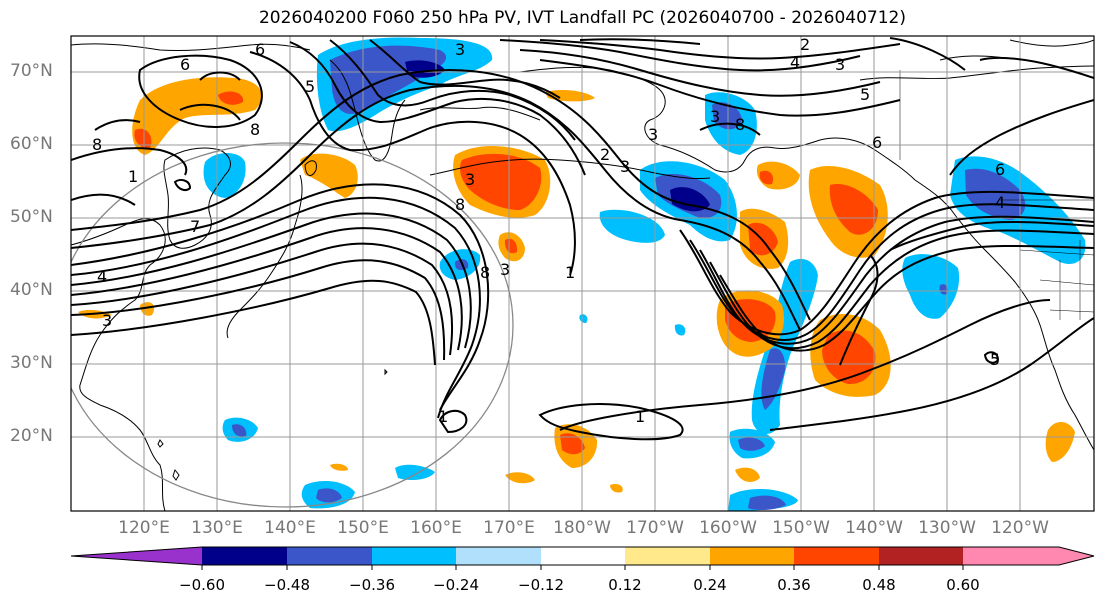 The width and height of the screenshot is (1105, 604). I want to click on colorbar-tick-label: −0.24, so click(456, 585).